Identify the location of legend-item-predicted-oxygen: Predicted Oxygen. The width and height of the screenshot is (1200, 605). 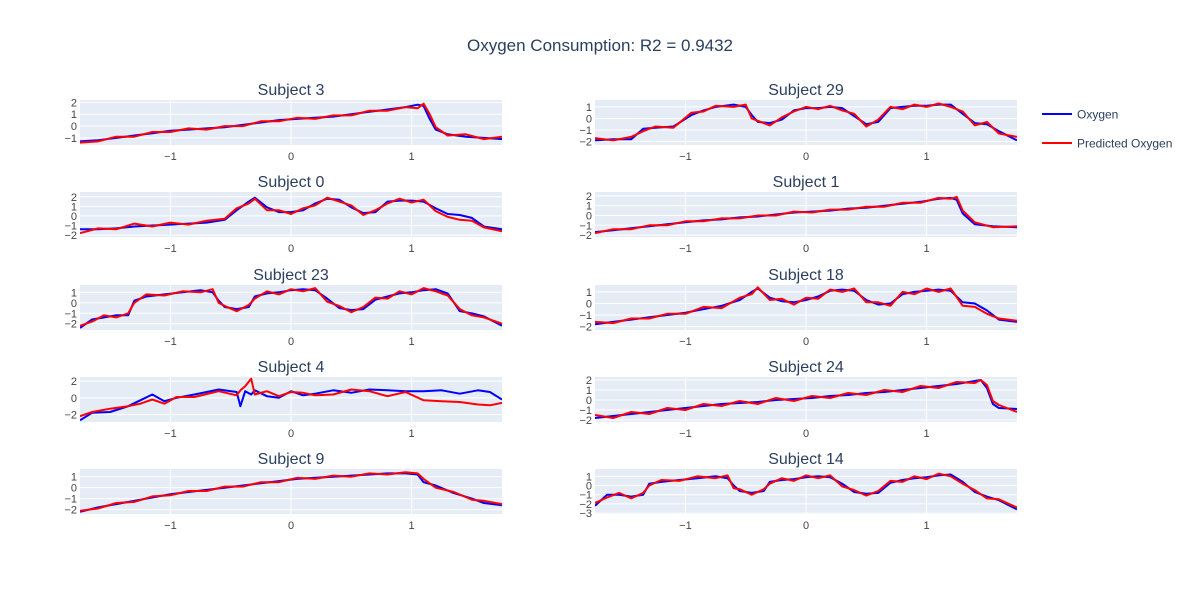
(1107, 144).